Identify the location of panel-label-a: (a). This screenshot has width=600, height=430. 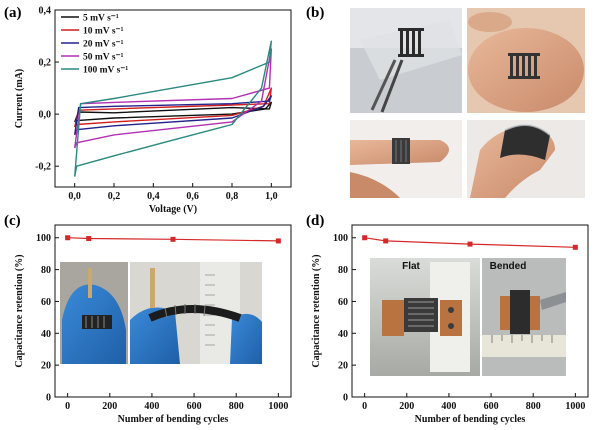
(13, 13).